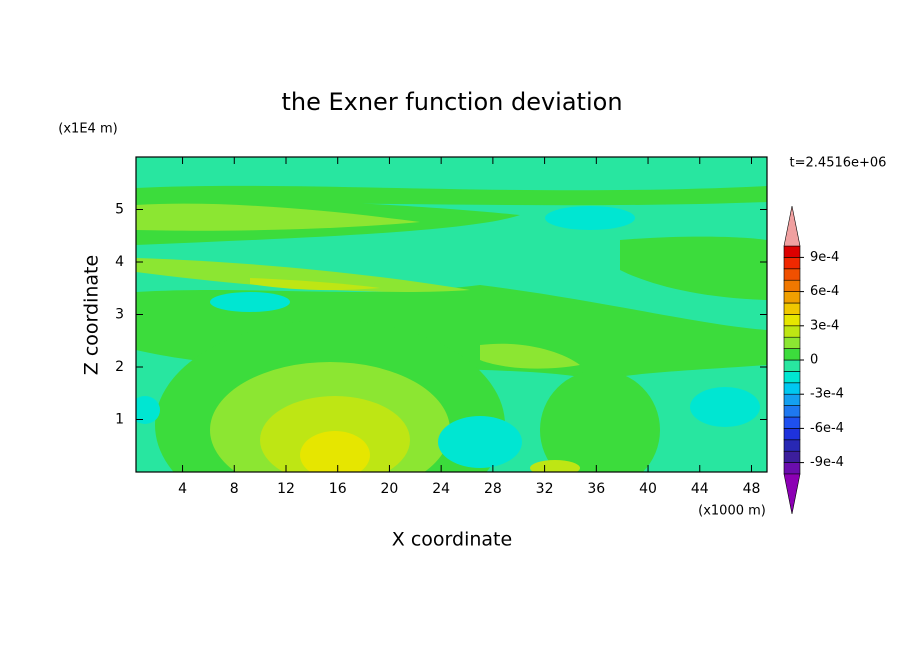 The width and height of the screenshot is (904, 654). Describe the element at coordinates (824, 257) in the screenshot. I see `colorbar-tick-label: 9e-4` at that location.